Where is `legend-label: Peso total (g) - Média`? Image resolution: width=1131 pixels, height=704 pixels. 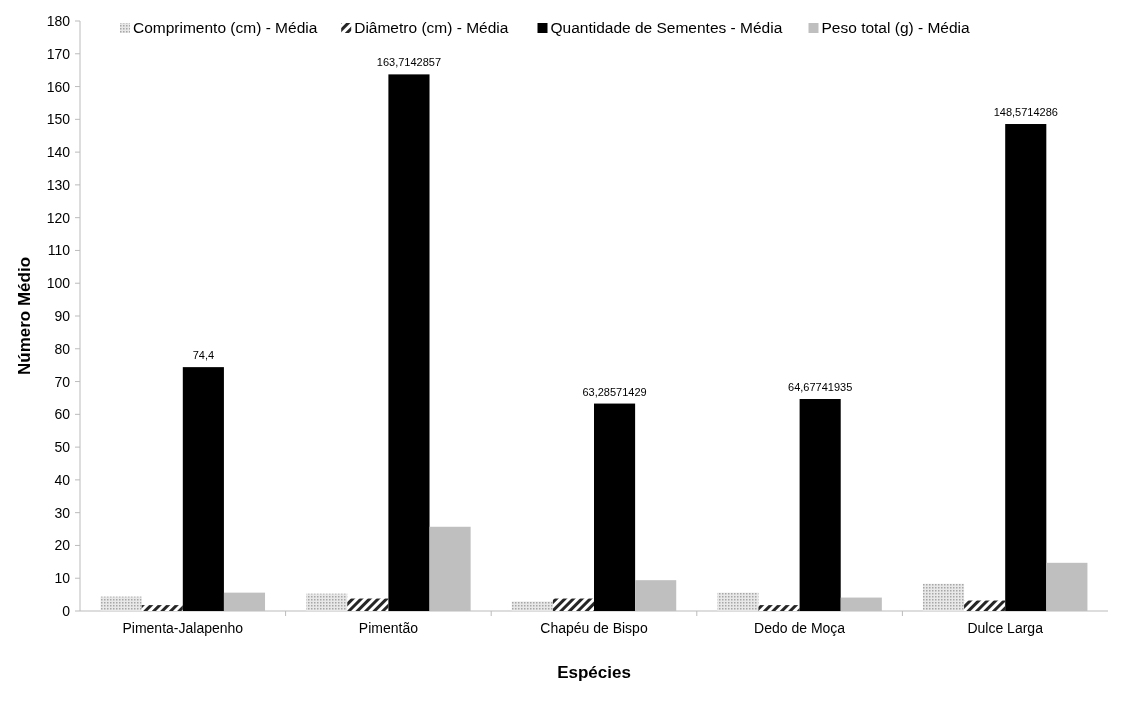
legend-label: Peso total (g) - Média is located at coordinates (896, 27).